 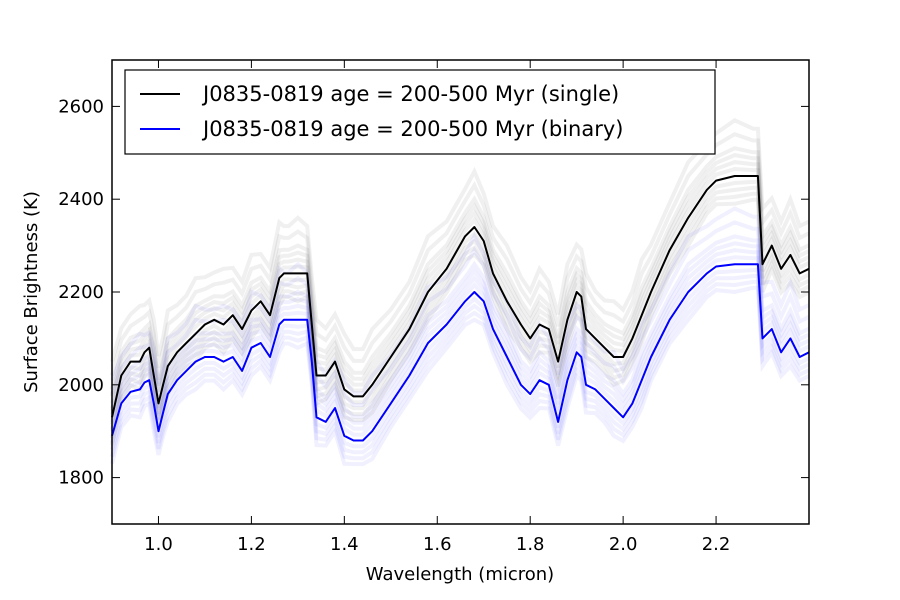 I want to click on legend-box, so click(x=420, y=112).